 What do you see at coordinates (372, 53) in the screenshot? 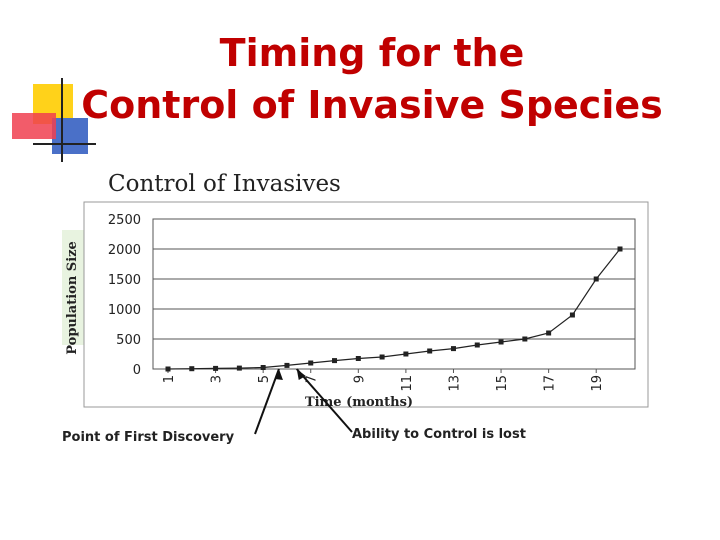
I see `slide-title-line-1: Timing for the` at bounding box center [372, 53].